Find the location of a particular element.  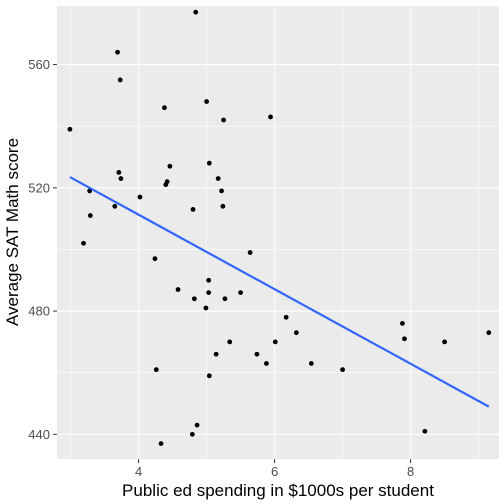

x-tick-label: 8 is located at coordinates (410, 471).